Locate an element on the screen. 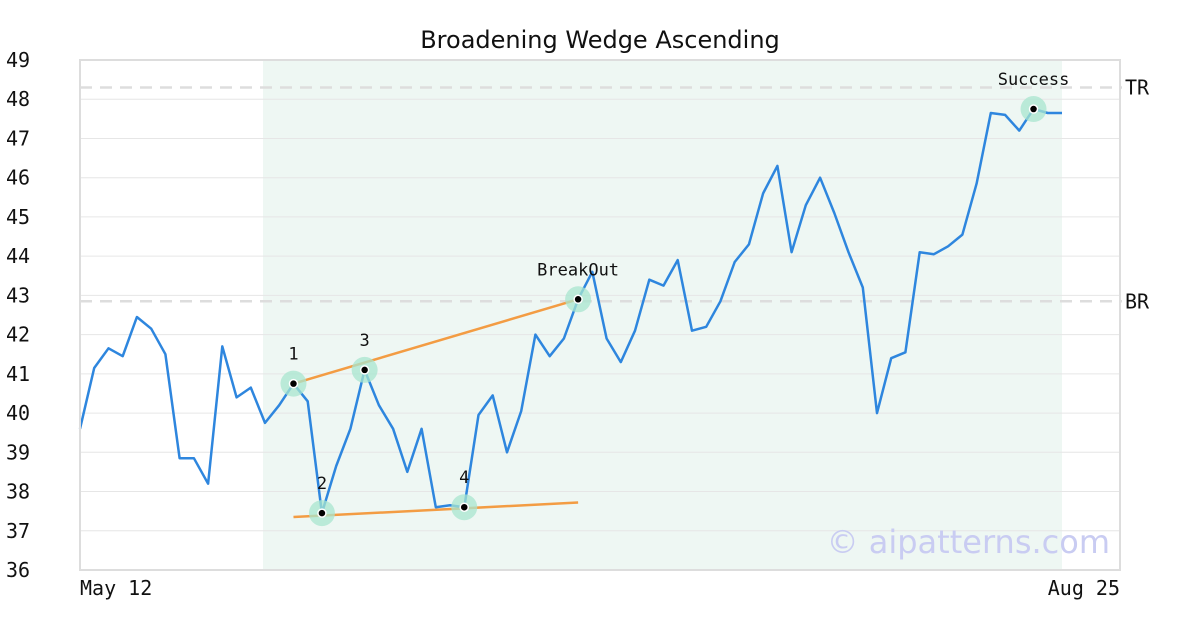  pattern-point: 3 is located at coordinates (364, 357).